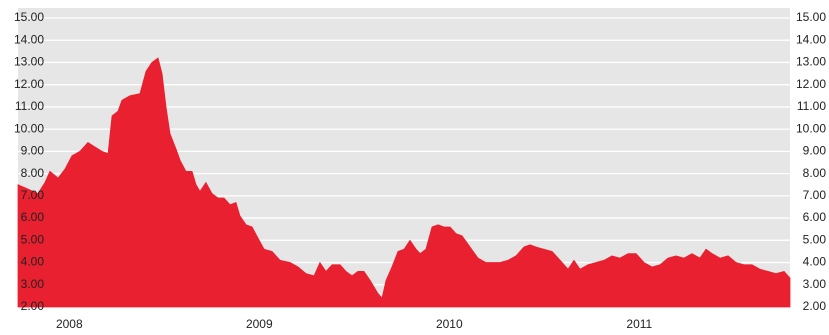 The width and height of the screenshot is (829, 335). What do you see at coordinates (815, 151) in the screenshot?
I see `y2-tick-label: 9.00` at bounding box center [815, 151].